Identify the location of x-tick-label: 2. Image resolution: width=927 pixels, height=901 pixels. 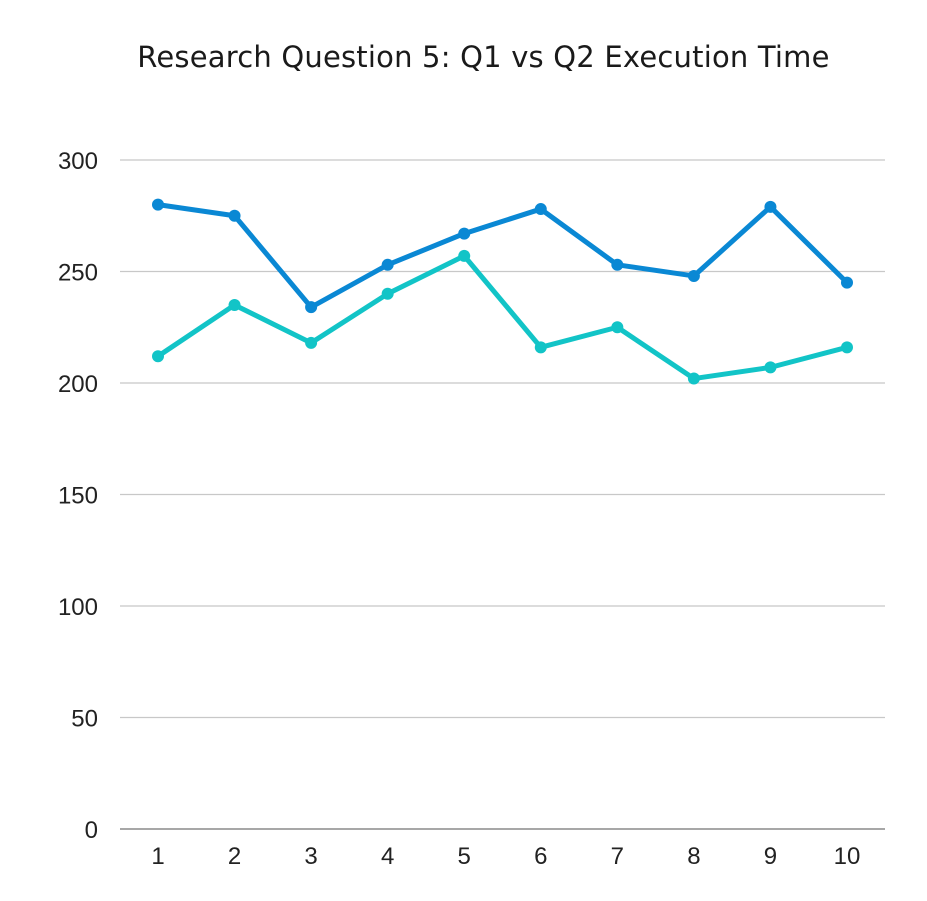
(234, 856).